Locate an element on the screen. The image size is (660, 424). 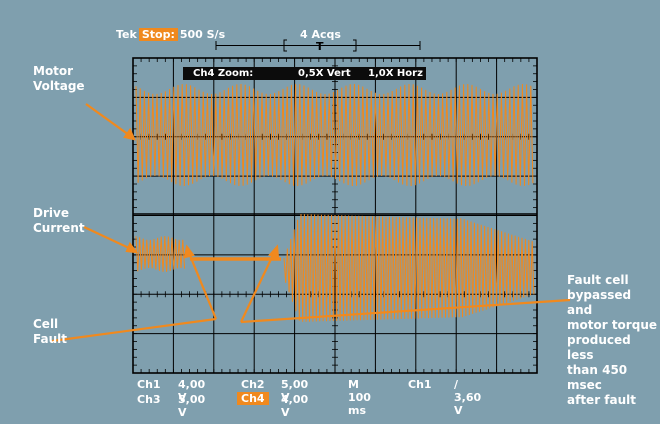
ch3-label: Ch3 is located at coordinates (149, 399).